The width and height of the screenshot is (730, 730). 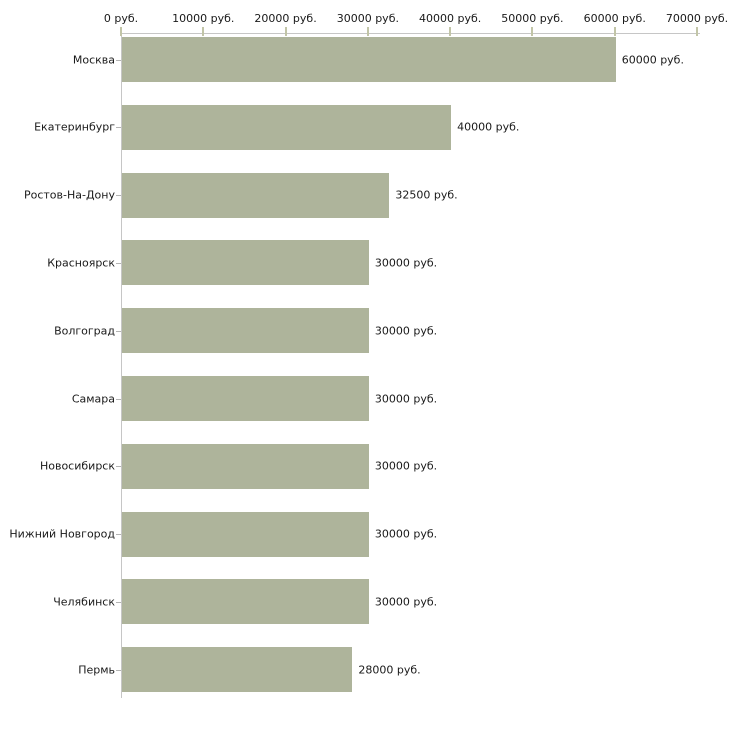 What do you see at coordinates (96, 670) in the screenshot?
I see `category-label: Пермь` at bounding box center [96, 670].